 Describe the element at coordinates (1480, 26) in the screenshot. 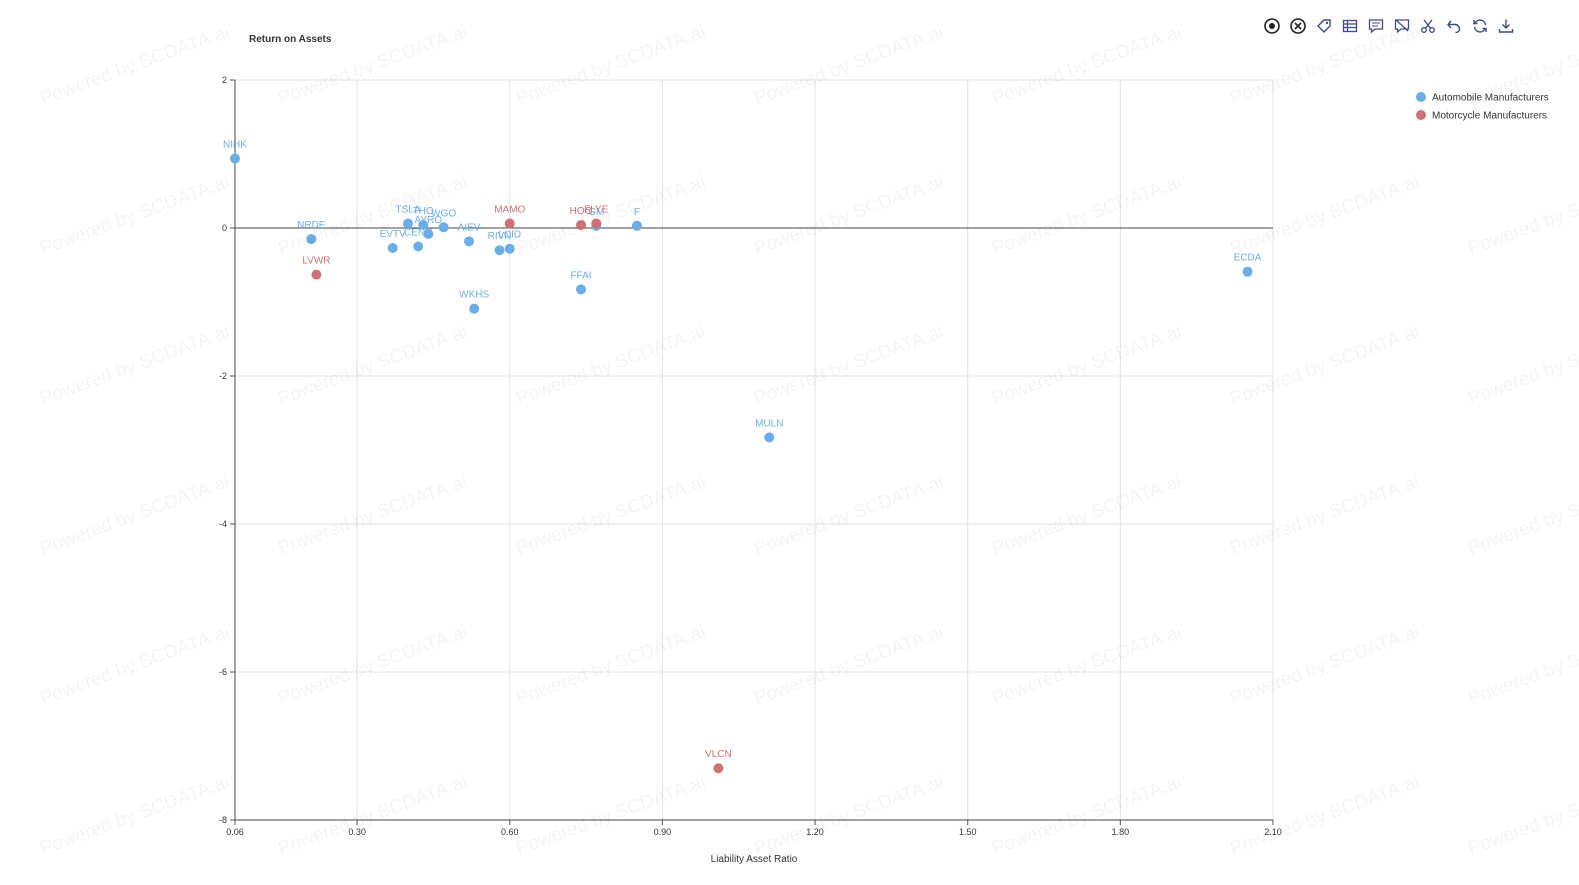

I see `refresh-icon` at that location.